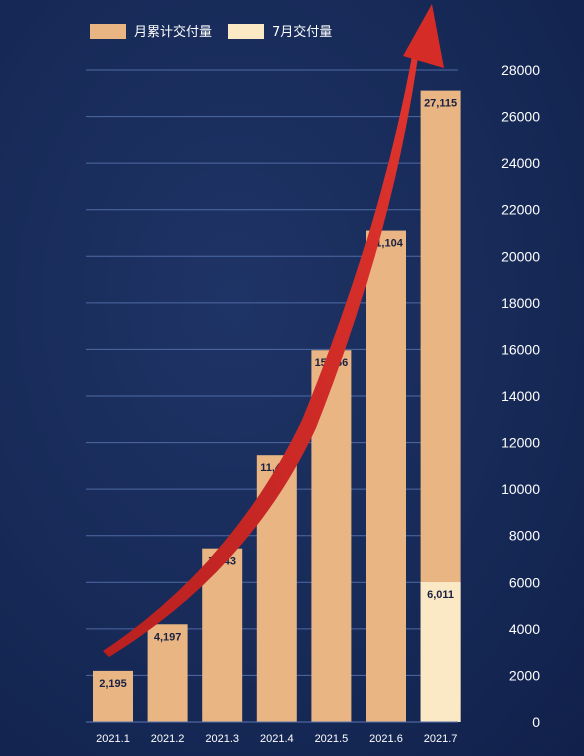  Describe the element at coordinates (520, 443) in the screenshot. I see `y-tick-label: 12000` at that location.